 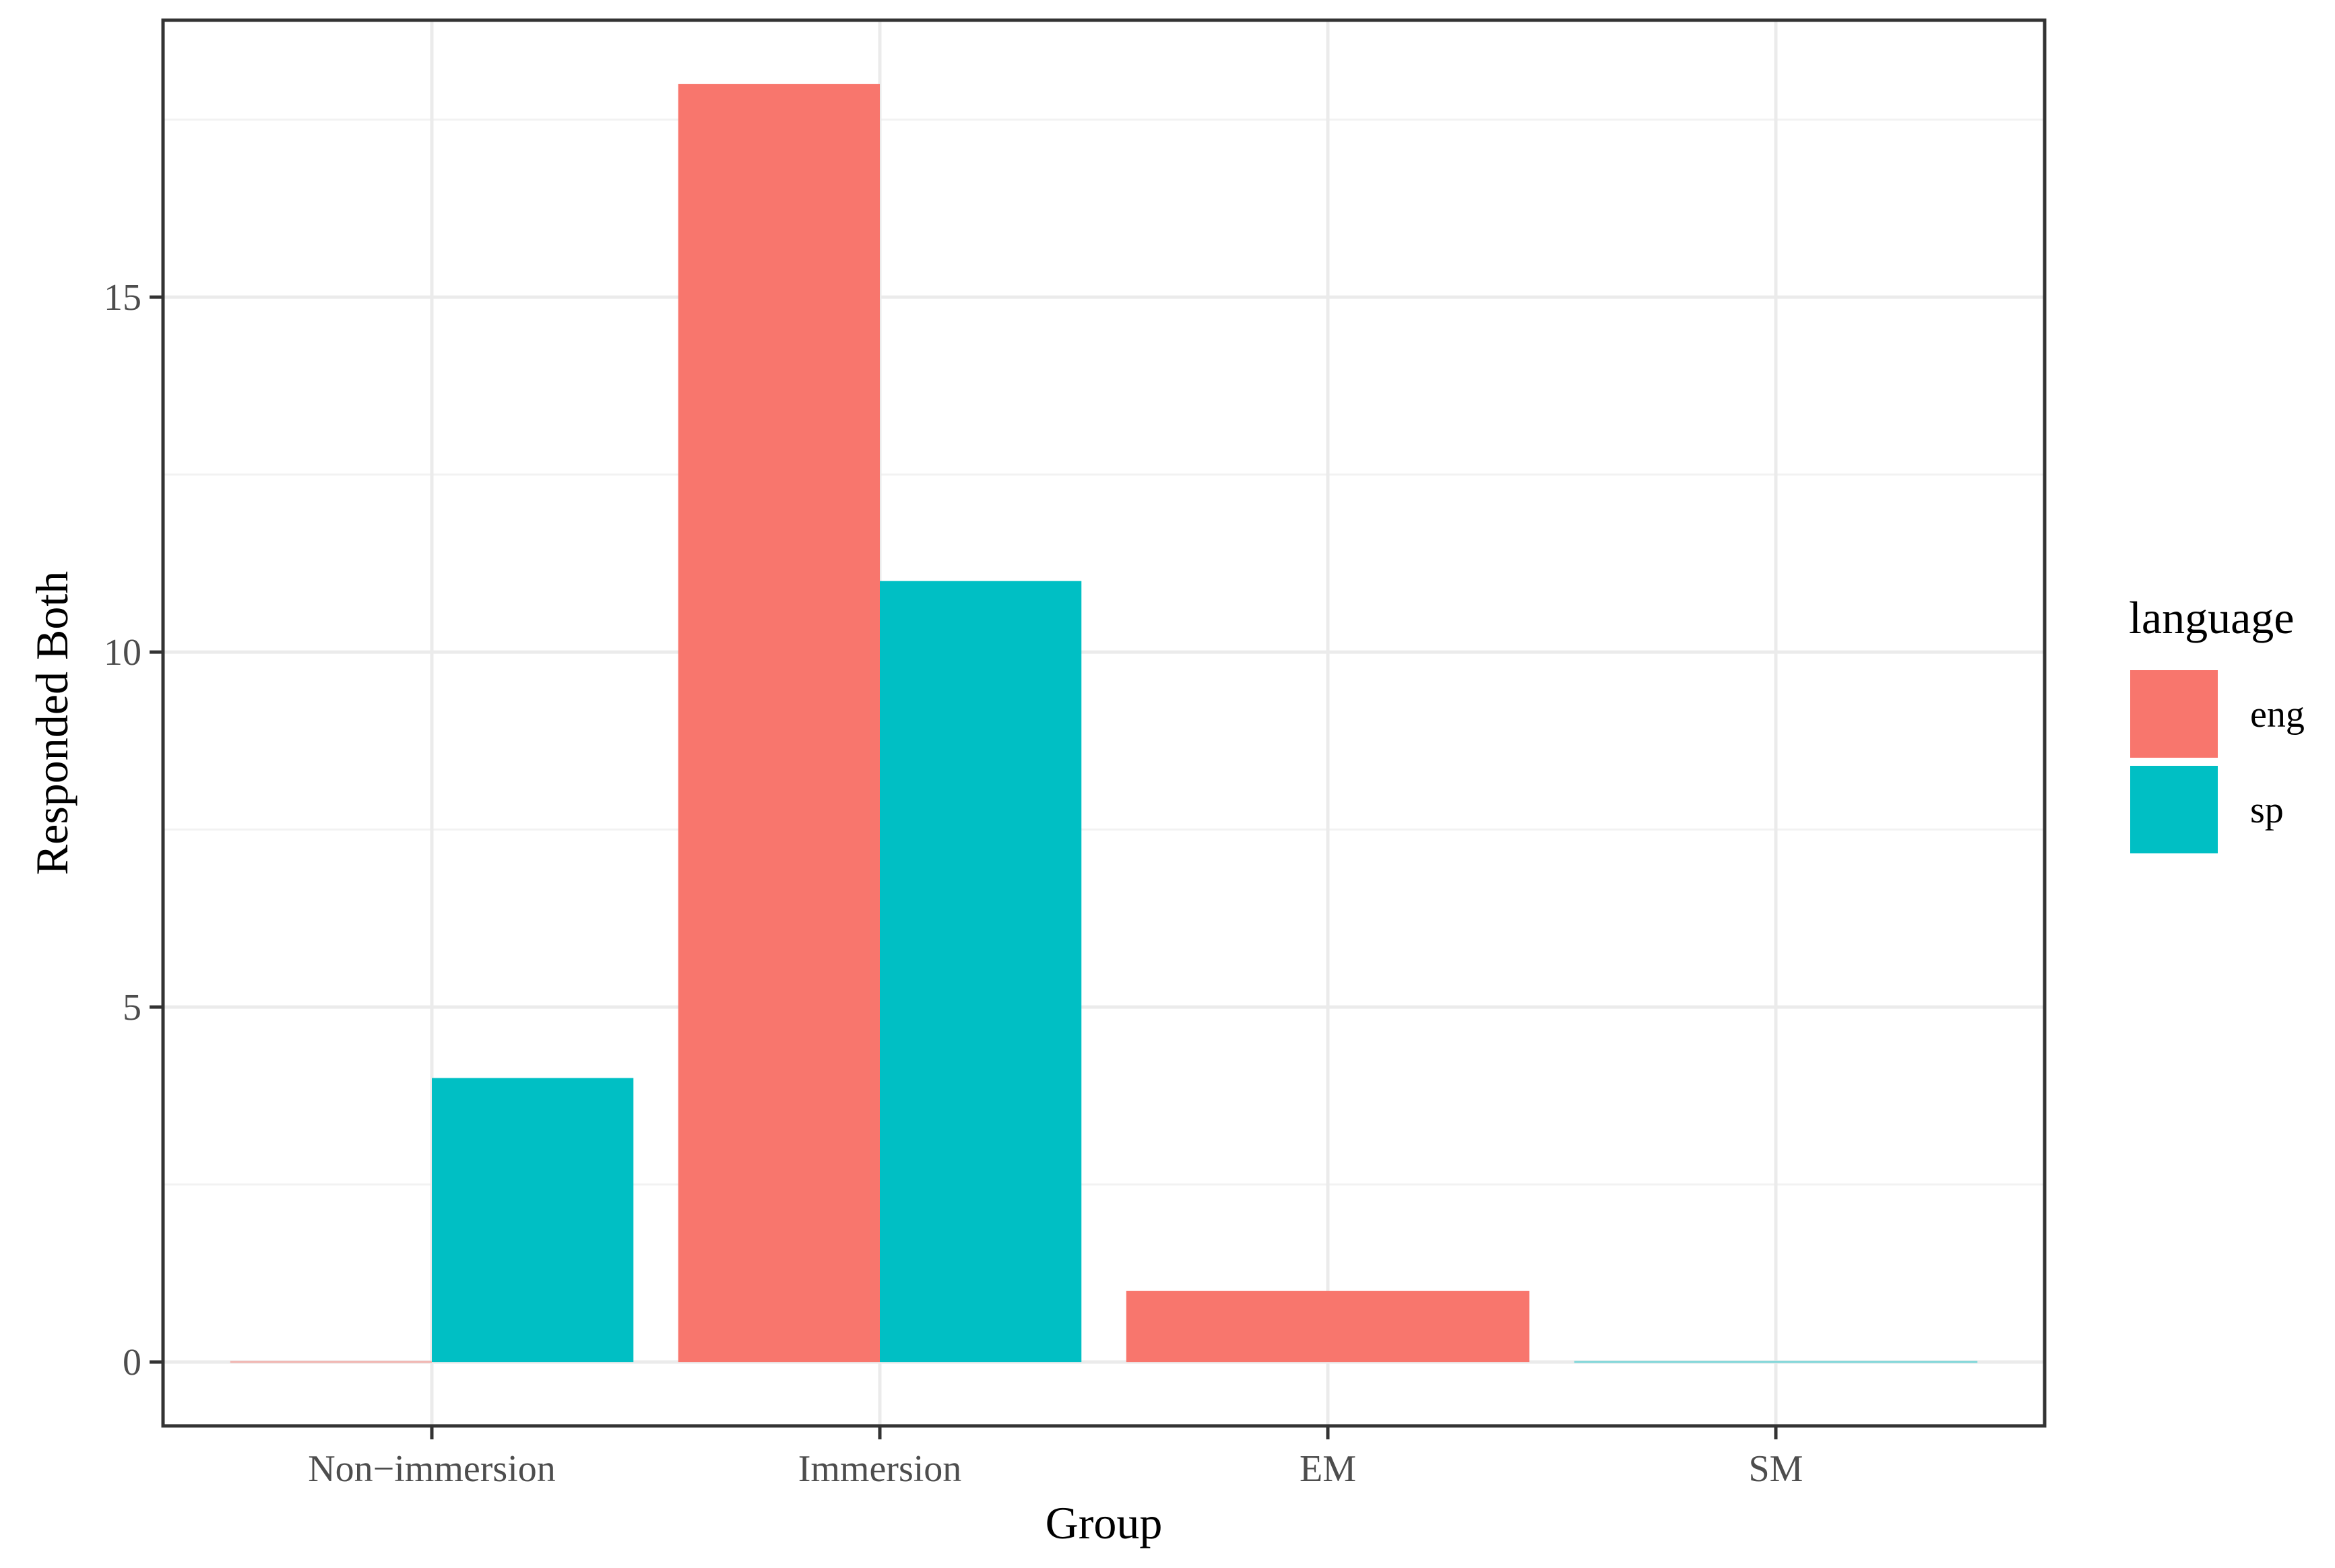 What do you see at coordinates (123, 653) in the screenshot?
I see `y-tick-label: 10` at bounding box center [123, 653].